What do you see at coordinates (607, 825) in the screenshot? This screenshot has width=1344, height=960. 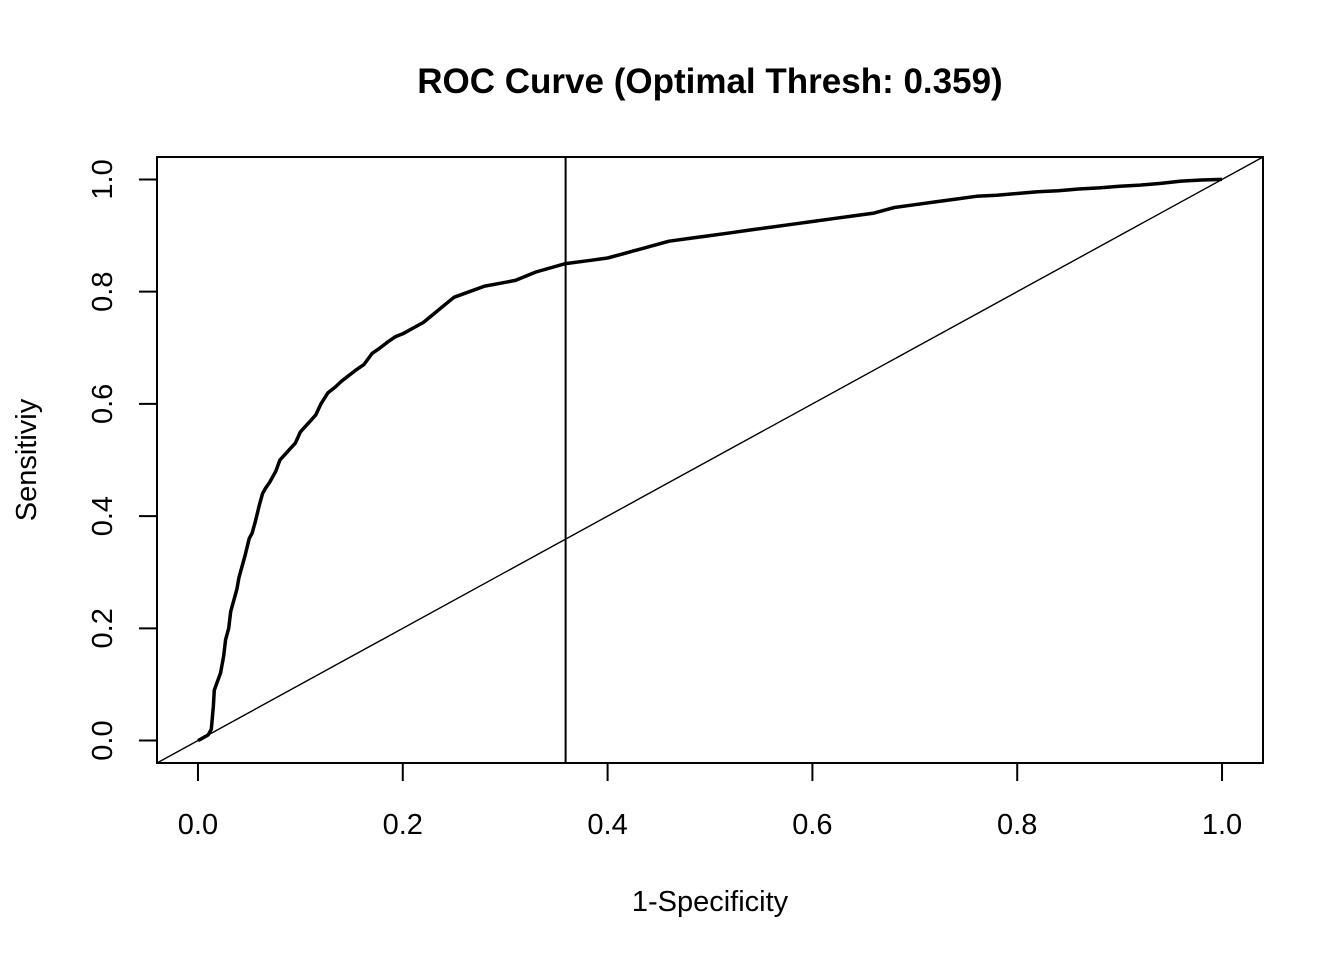 I see `x-tick-label: 0.4` at bounding box center [607, 825].